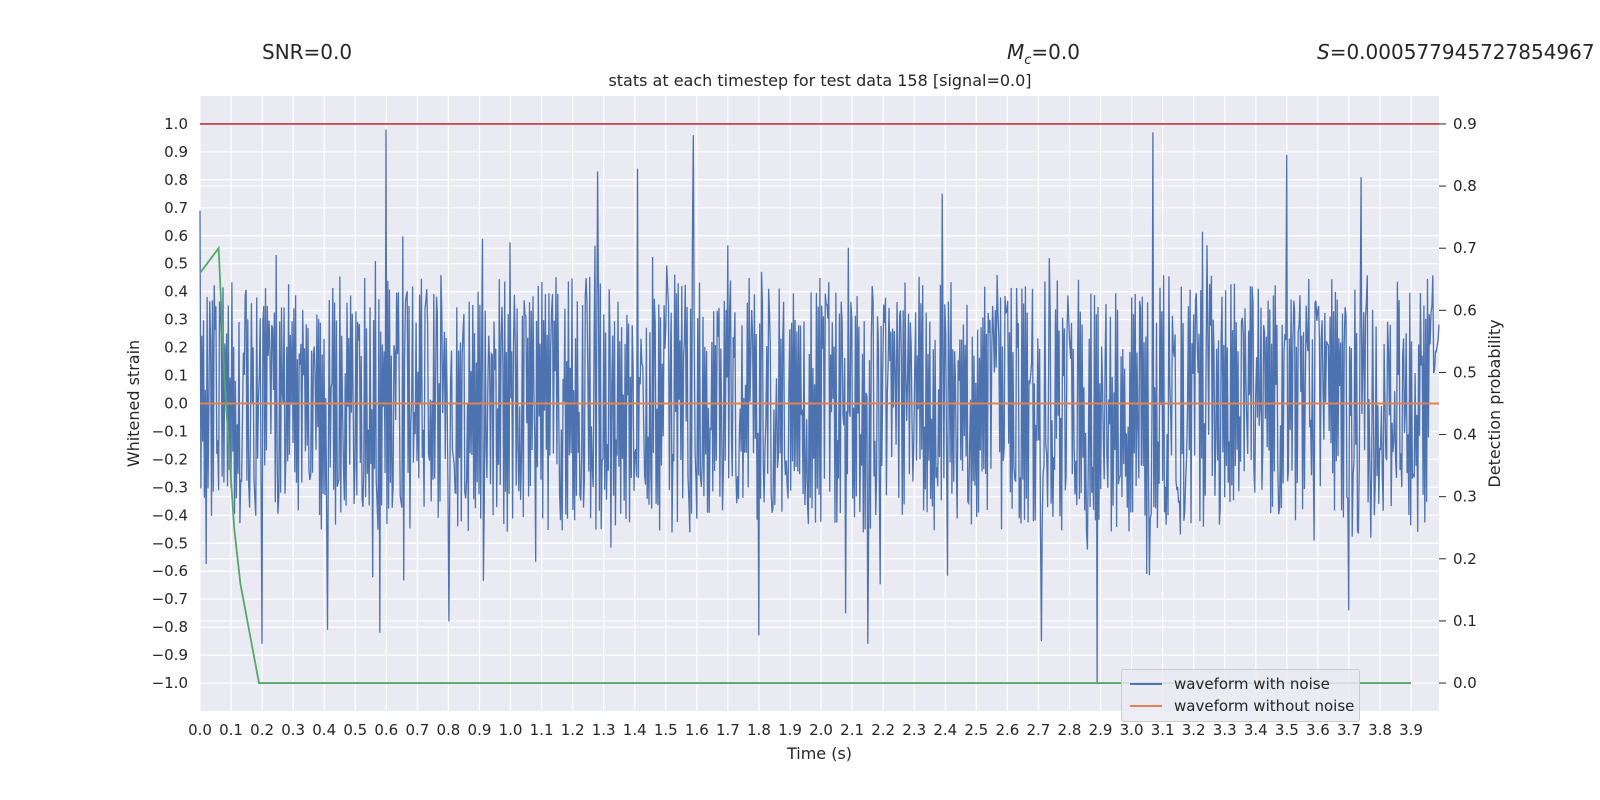 This screenshot has width=1600, height=800. Describe the element at coordinates (1465, 310) in the screenshot. I see `y2-tick-label: 0.6` at that location.